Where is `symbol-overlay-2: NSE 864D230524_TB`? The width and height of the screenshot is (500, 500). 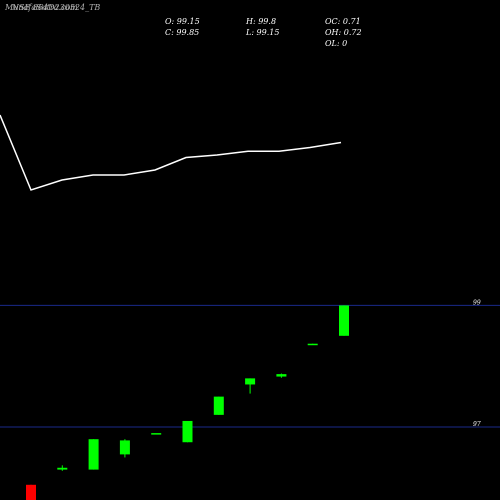
symbol-overlay-2: NSE 864D230524_TB is located at coordinates (56, 7).